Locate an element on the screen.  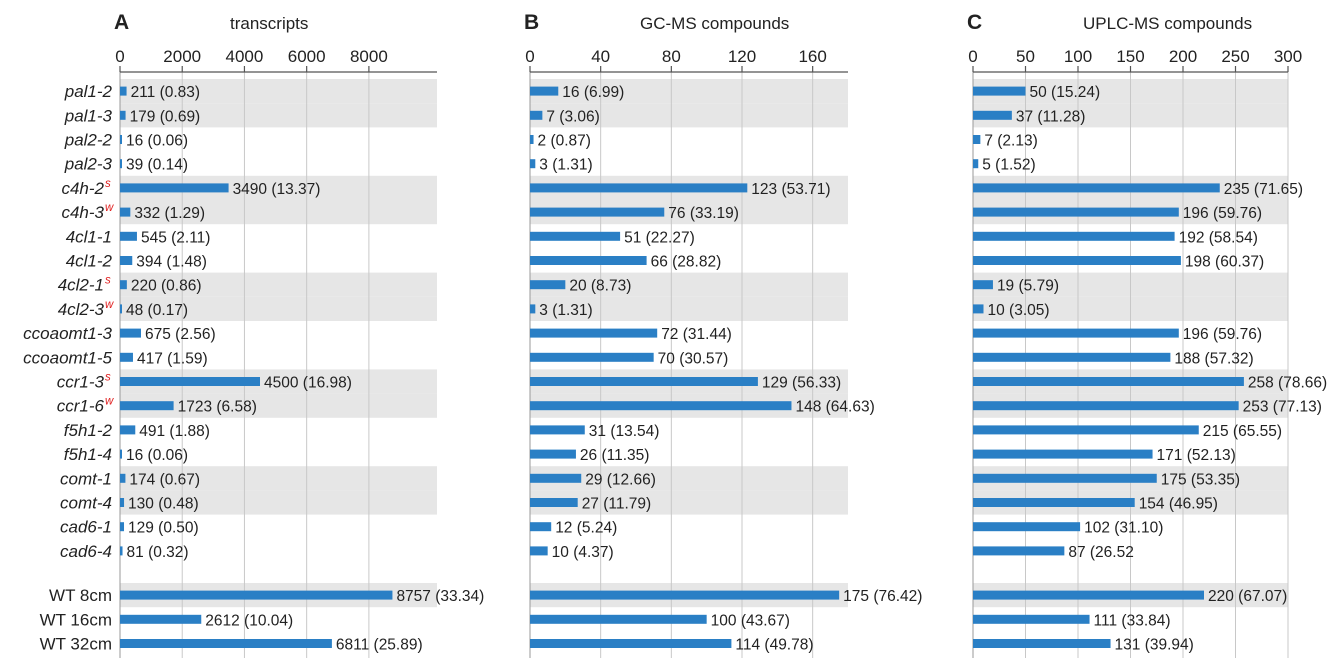
category-superscript-5: w is located at coordinates (109, 208).